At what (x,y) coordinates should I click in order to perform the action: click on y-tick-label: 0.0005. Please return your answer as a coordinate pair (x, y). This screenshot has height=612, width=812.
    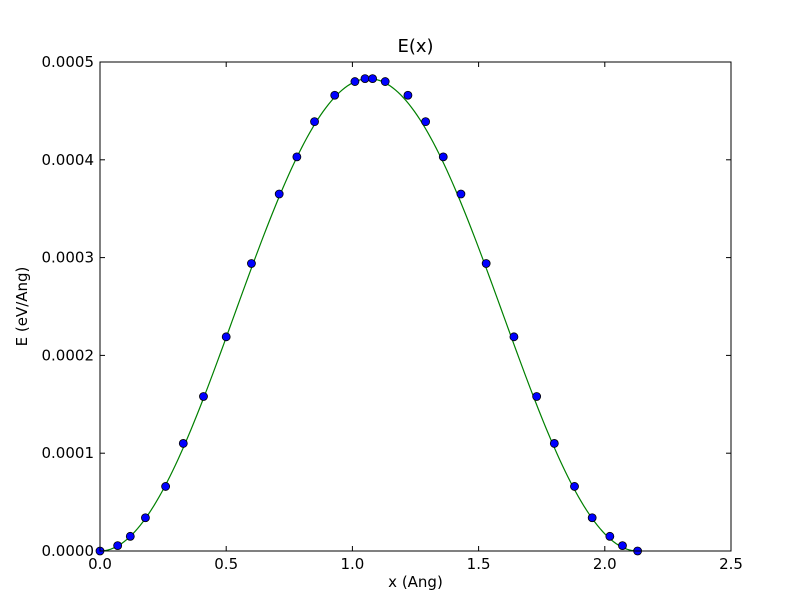
    Looking at the image, I should click on (68, 62).